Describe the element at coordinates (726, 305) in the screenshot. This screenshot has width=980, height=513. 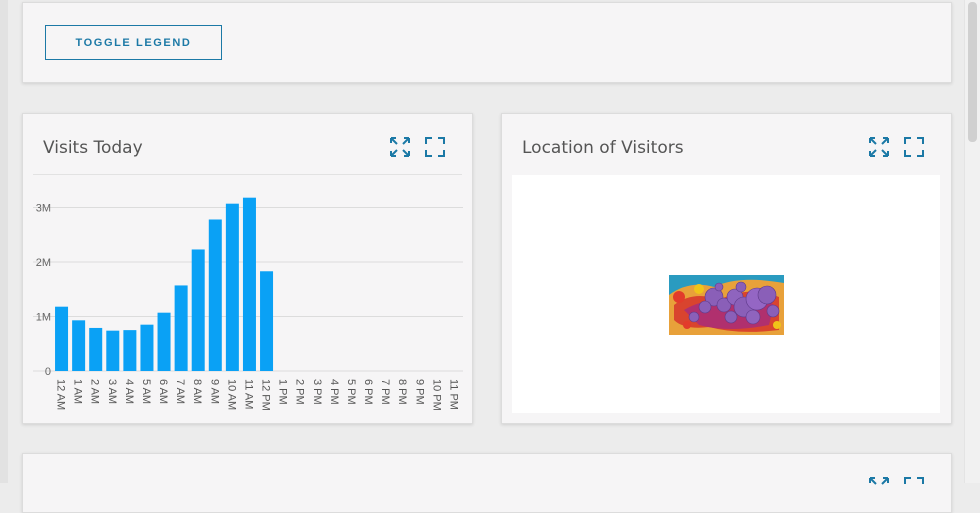
I see `visitor-bubble-map-image` at that location.